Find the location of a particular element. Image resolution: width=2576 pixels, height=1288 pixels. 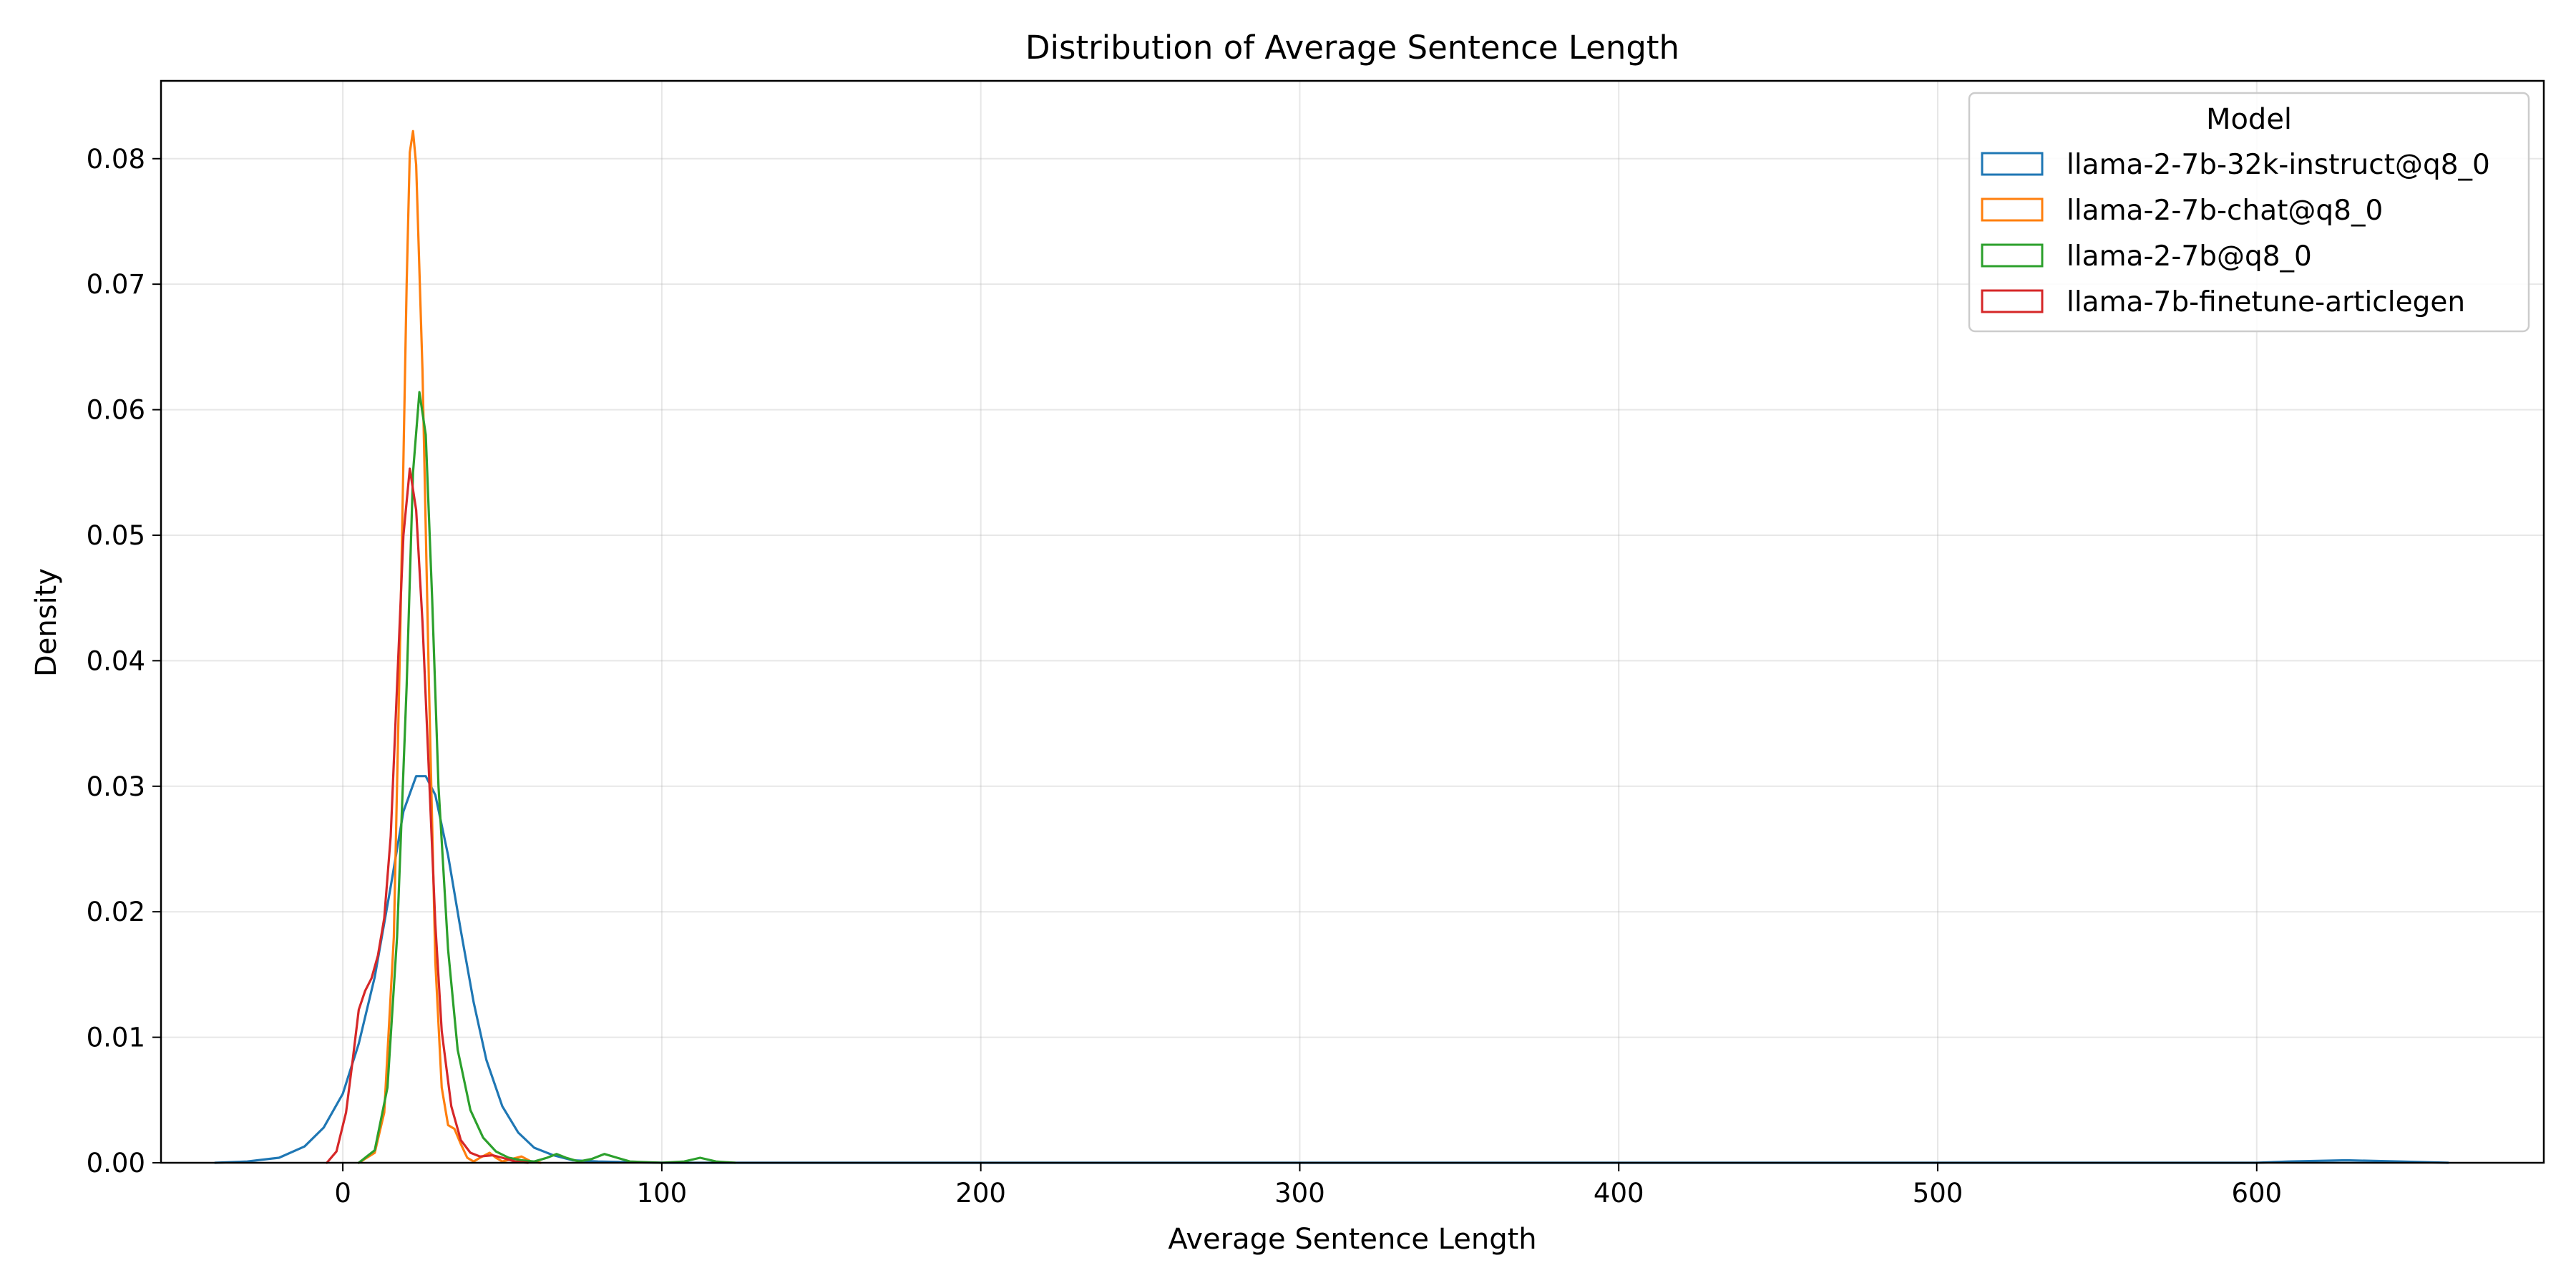

y-tick-label: 0.01 is located at coordinates (116, 1038).